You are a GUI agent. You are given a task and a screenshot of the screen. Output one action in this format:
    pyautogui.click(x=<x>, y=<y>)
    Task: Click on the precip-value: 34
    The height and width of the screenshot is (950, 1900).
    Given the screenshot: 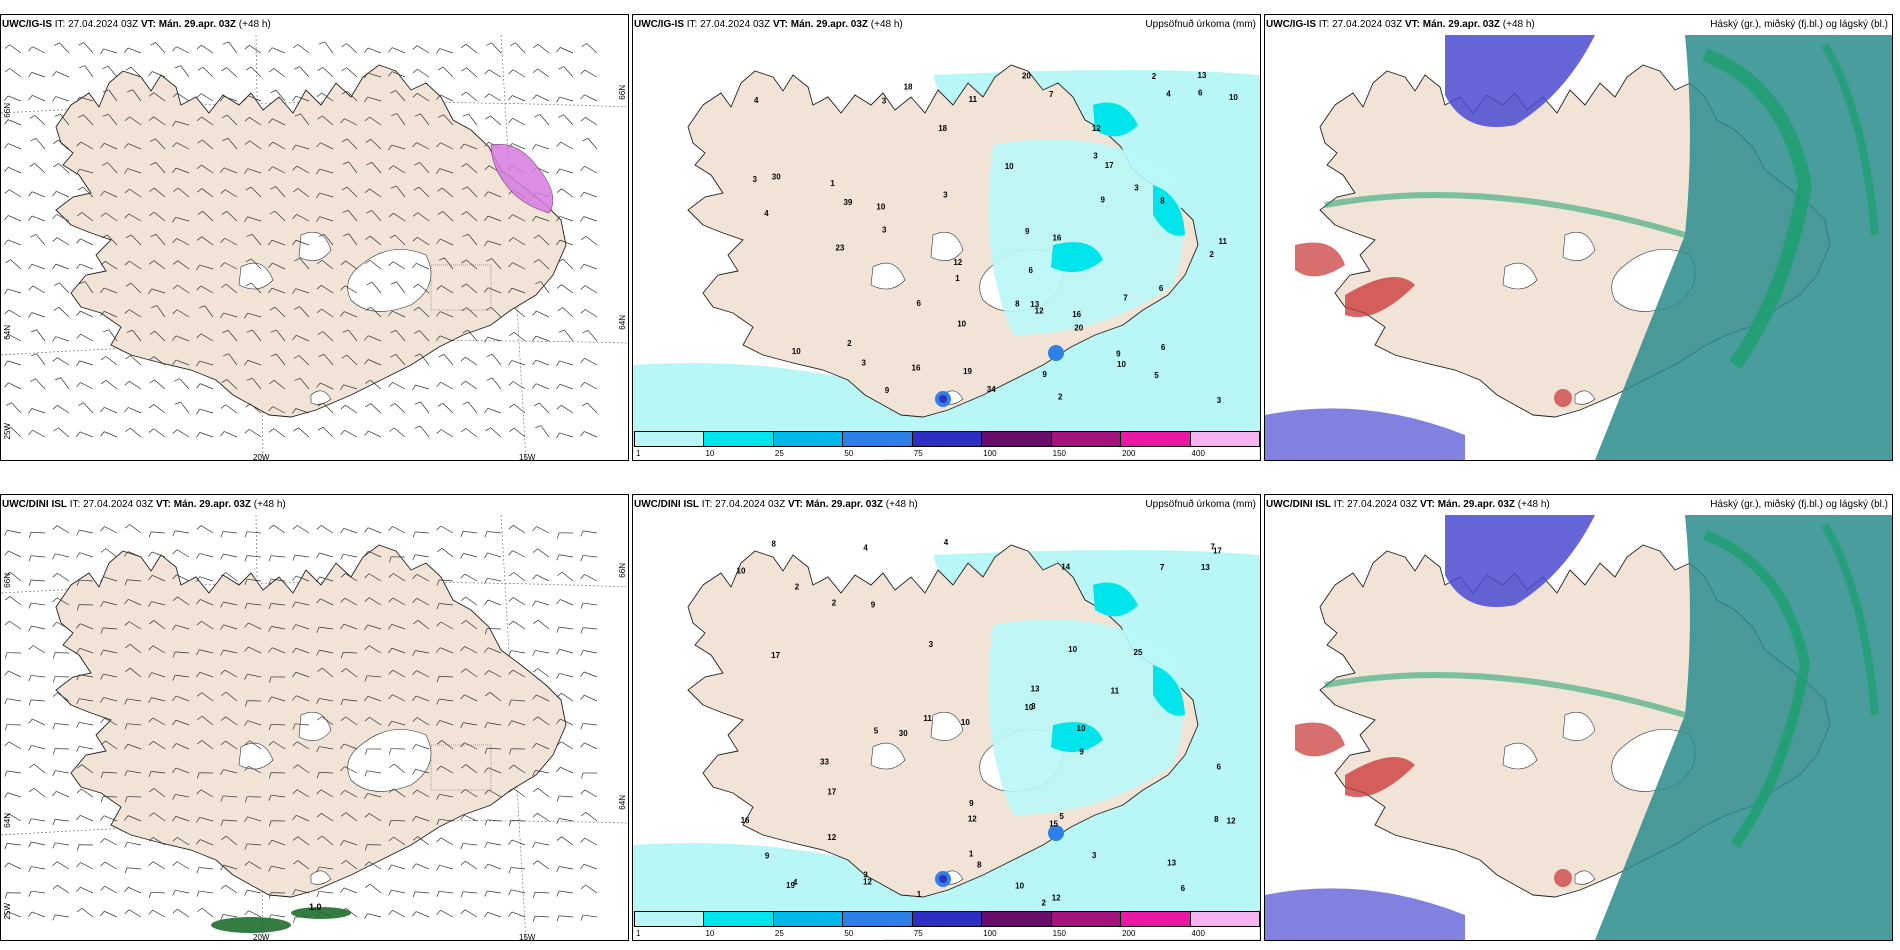 What is the action you would take?
    pyautogui.click(x=991, y=389)
    